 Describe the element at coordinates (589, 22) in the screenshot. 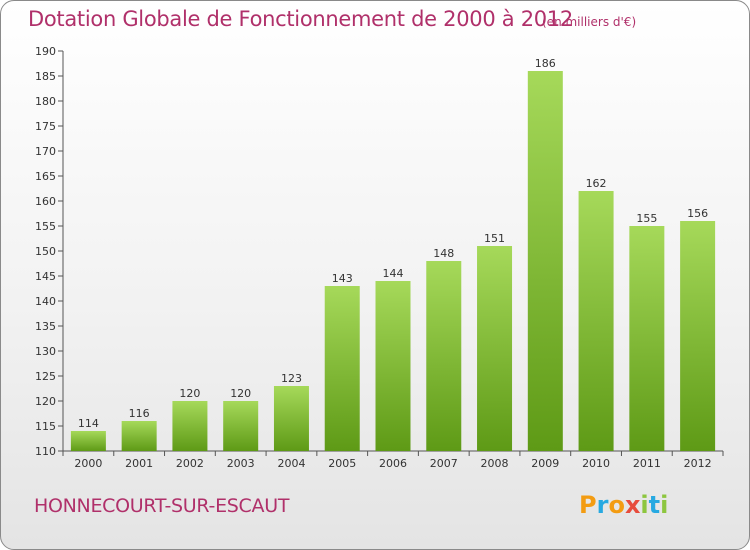

I see `unit-note: (en milliers d'€)` at that location.